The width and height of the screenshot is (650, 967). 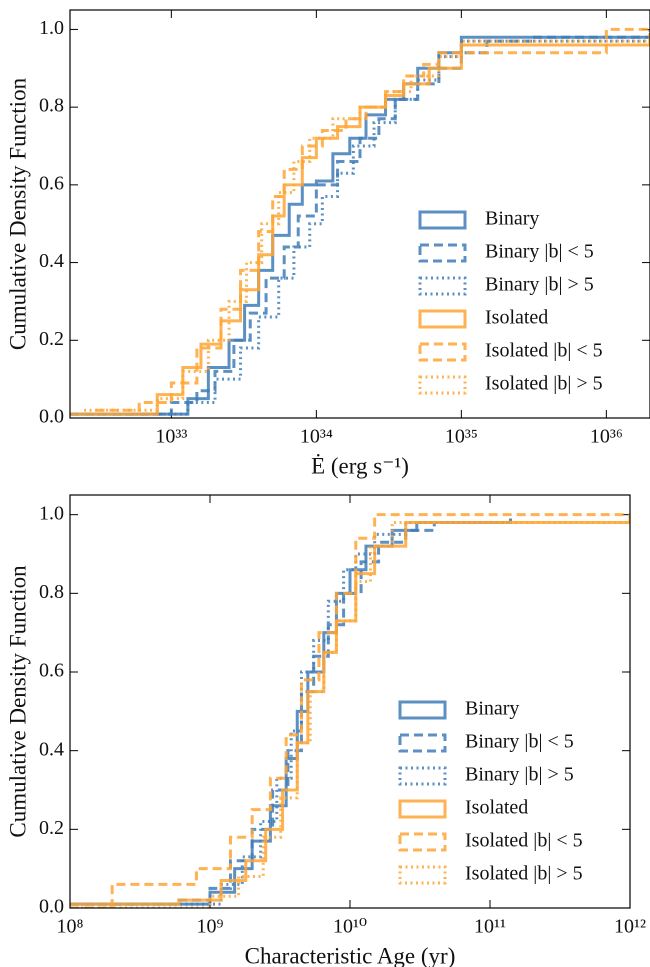 I want to click on x-tick-label: 10⁸, so click(x=70, y=927).